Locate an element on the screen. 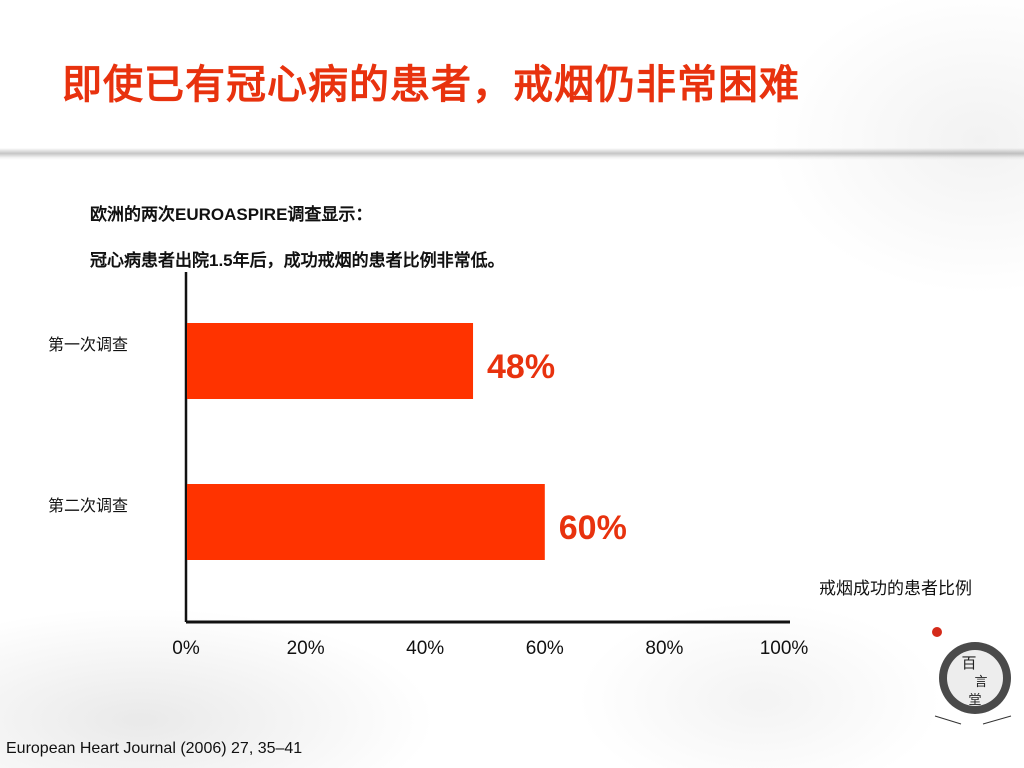 The width and height of the screenshot is (1024, 768). chart-subtitle-line-1: 欧洲的两次EUROASPIRE调查显示： is located at coordinates (231, 214).